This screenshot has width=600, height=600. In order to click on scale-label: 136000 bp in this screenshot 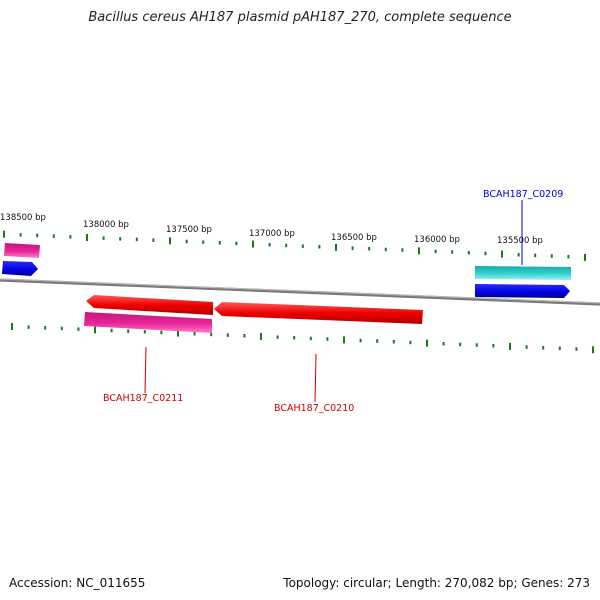, I will do `click(437, 240)`.